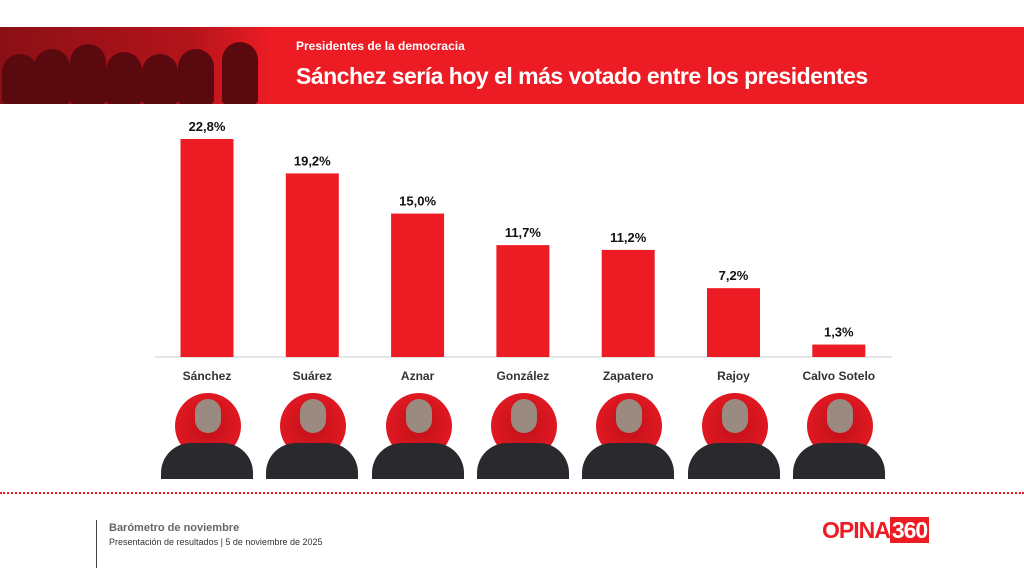  What do you see at coordinates (207, 126) in the screenshot?
I see `value-label: 22,8%` at bounding box center [207, 126].